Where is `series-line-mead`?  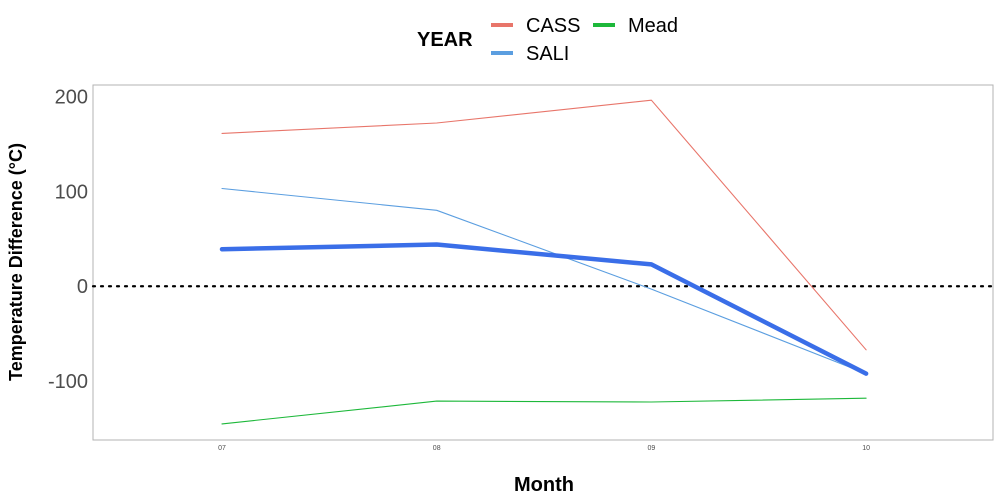
series-line-mead is located at coordinates (544, 411).